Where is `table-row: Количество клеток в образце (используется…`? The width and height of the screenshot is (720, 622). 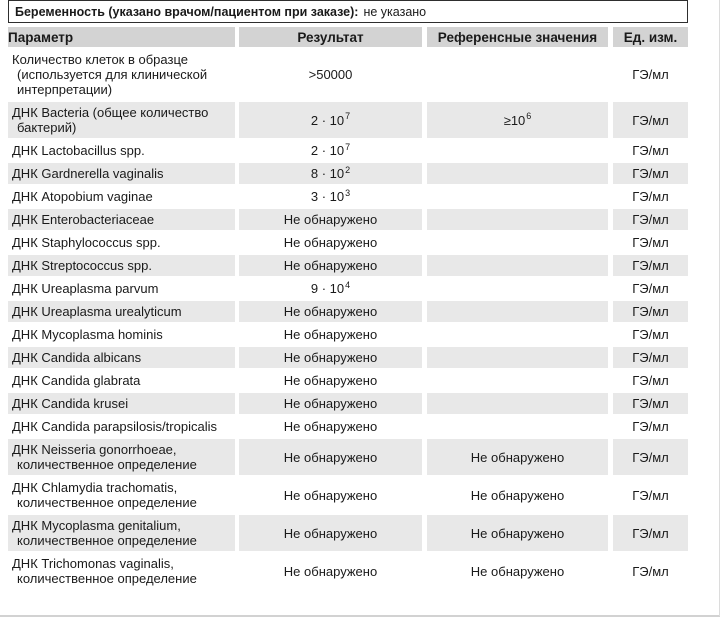 table-row: Количество клеток в образце (используется… is located at coordinates (348, 74).